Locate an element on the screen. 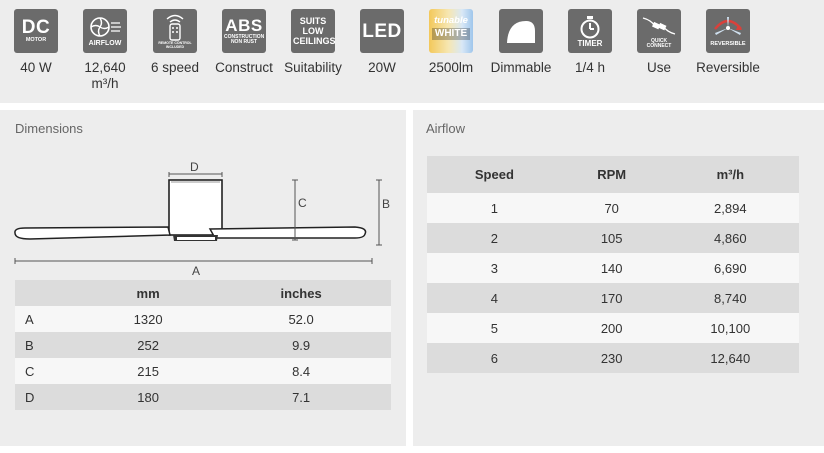 This screenshot has height=453, width=824. airflow-icon: AIRFLOW is located at coordinates (105, 31).